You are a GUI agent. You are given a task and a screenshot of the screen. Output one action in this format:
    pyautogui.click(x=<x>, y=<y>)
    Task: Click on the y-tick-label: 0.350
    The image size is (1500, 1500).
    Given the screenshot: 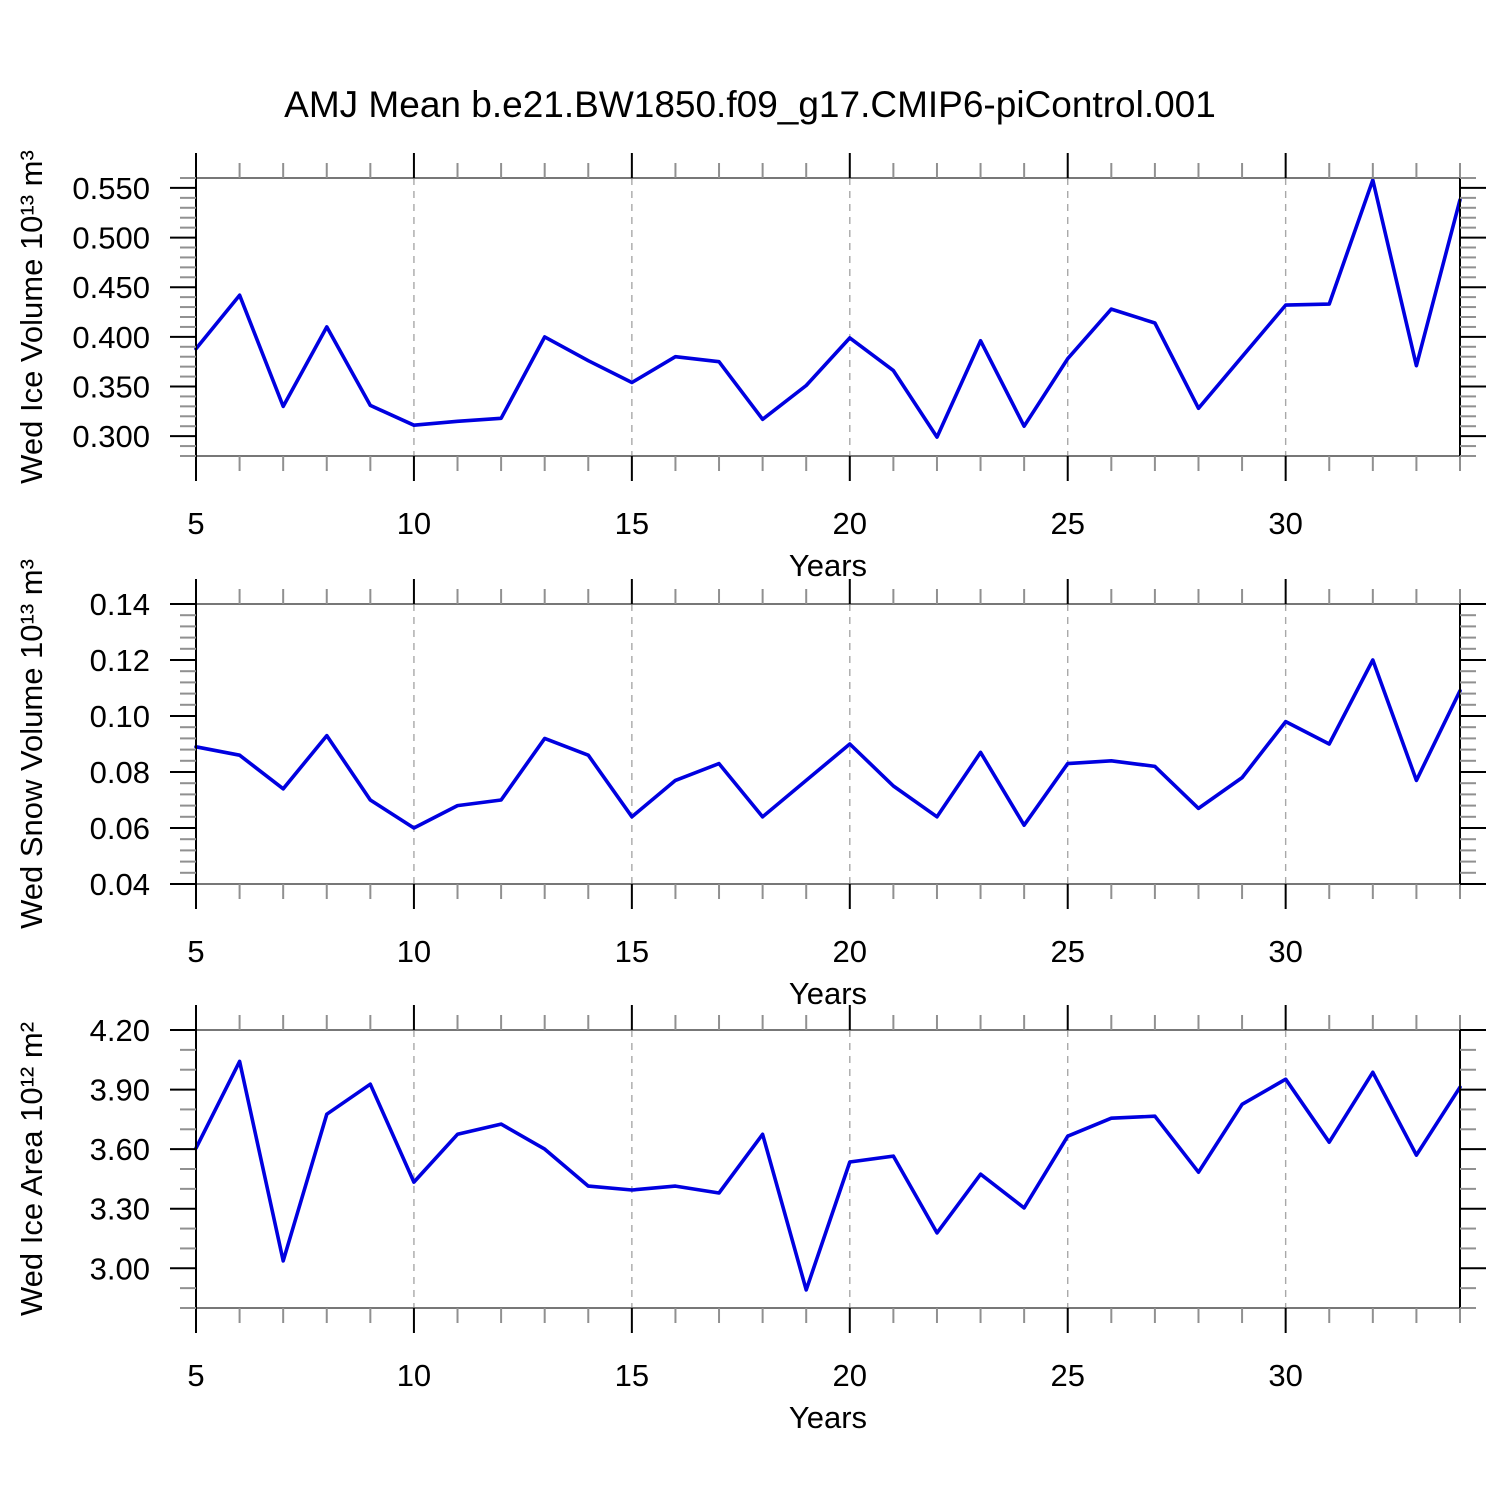 What is the action you would take?
    pyautogui.click(x=111, y=387)
    